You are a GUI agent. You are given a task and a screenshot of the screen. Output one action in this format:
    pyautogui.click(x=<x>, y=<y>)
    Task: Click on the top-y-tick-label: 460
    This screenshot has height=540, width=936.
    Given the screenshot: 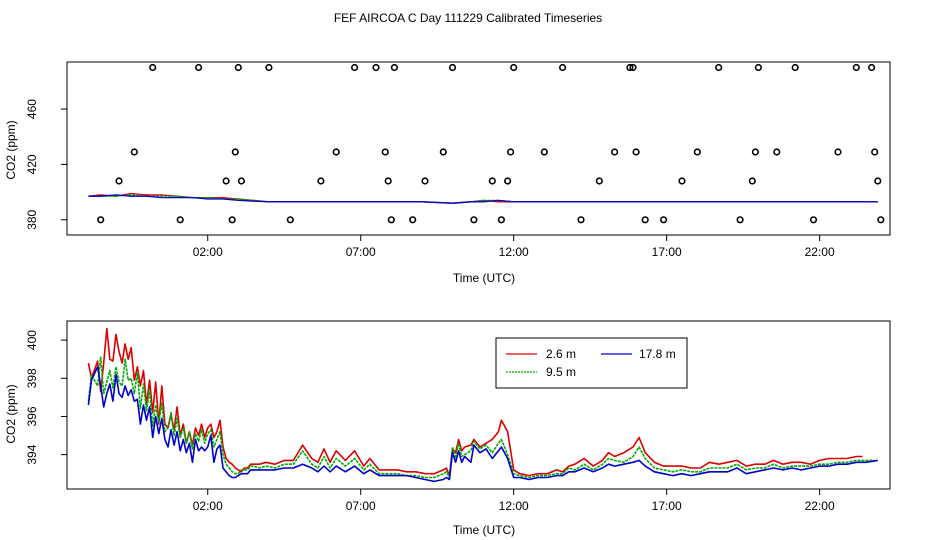 What is the action you would take?
    pyautogui.click(x=32, y=109)
    